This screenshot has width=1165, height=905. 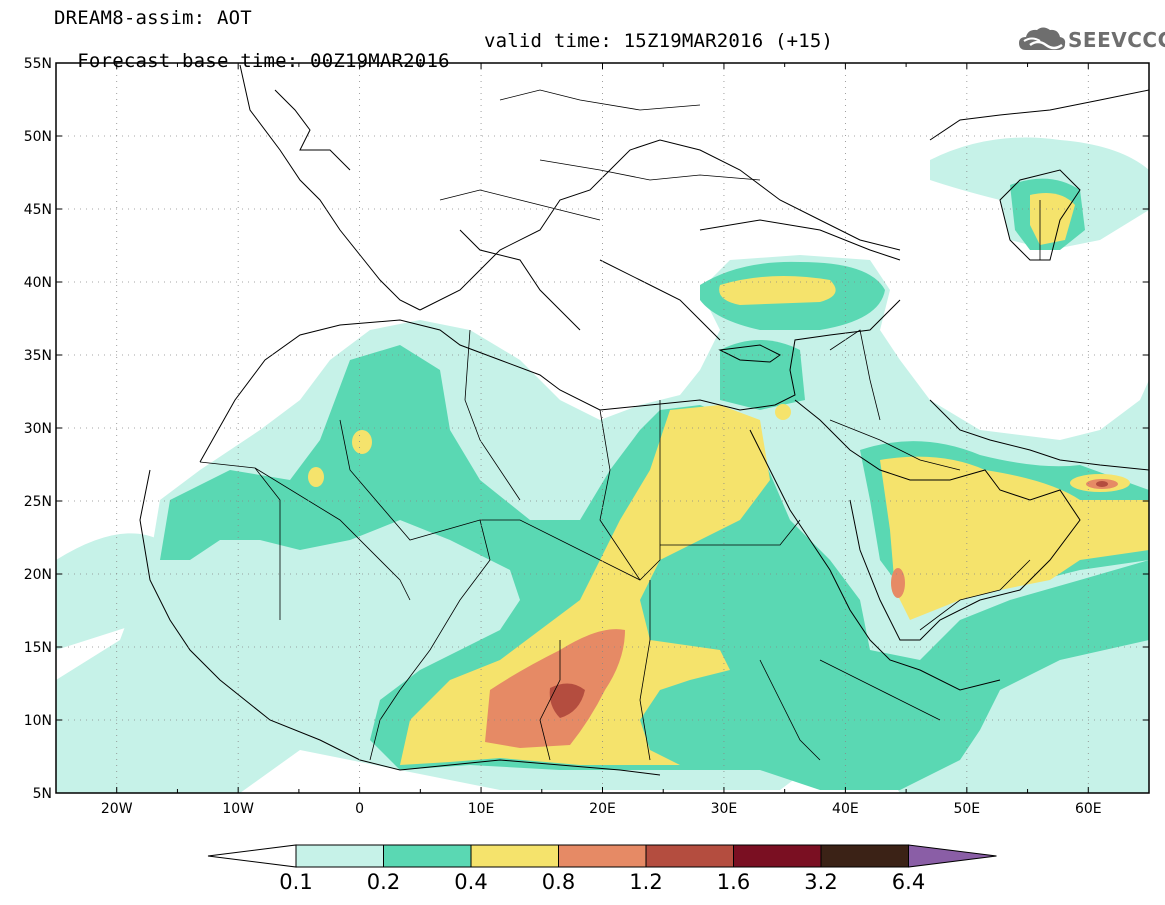 I want to click on valid-time-label: valid time: 15Z19MAR2016 (+15), so click(x=659, y=41).